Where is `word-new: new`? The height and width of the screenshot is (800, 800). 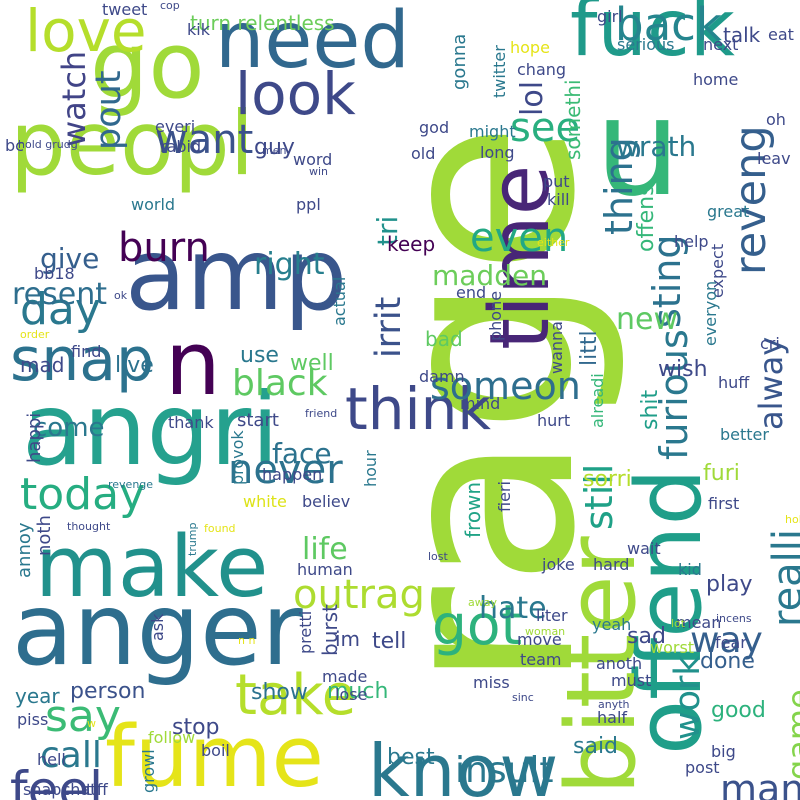
word-new: new is located at coordinates (647, 319).